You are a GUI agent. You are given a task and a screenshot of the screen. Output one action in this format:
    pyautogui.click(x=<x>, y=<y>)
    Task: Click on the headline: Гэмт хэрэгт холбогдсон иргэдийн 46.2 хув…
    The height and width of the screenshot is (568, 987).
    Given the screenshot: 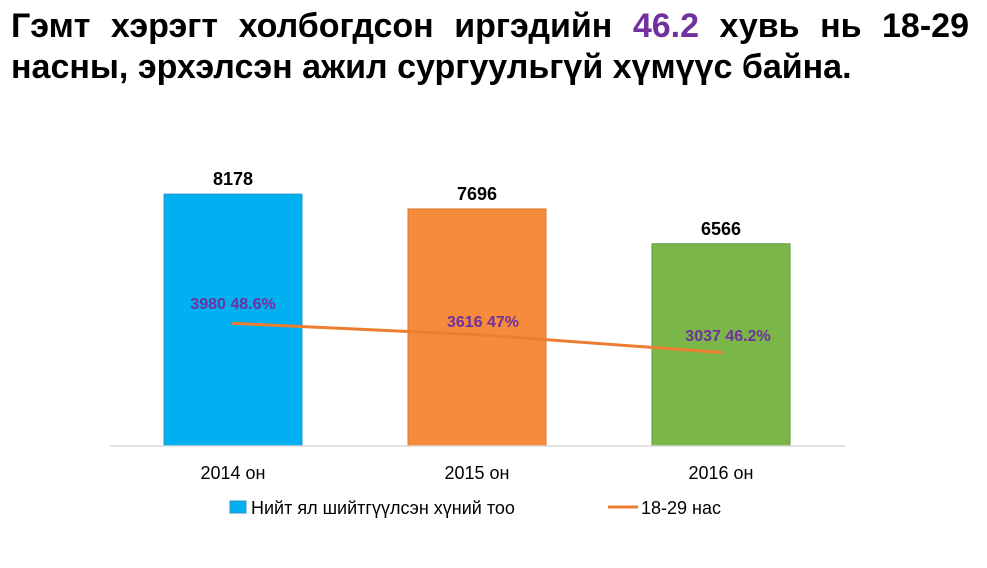 What is the action you would take?
    pyautogui.click(x=490, y=47)
    